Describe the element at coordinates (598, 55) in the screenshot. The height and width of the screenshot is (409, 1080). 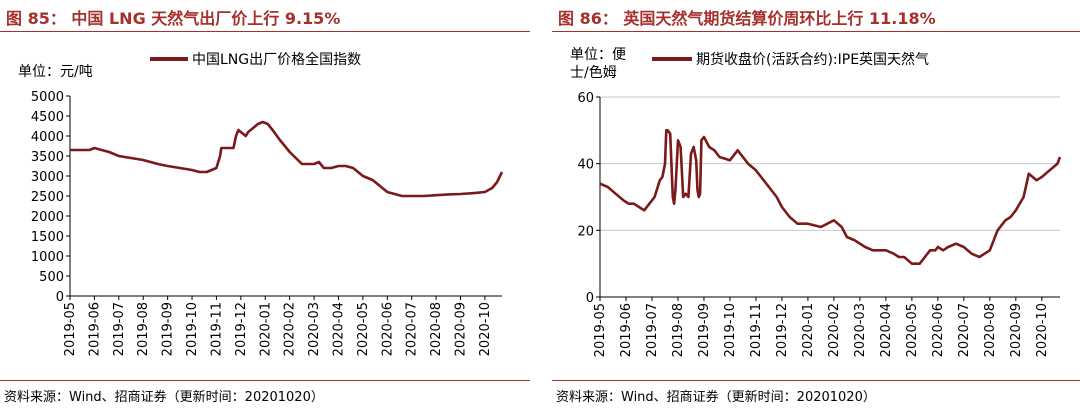
I see `unit-label: 单位：便` at that location.